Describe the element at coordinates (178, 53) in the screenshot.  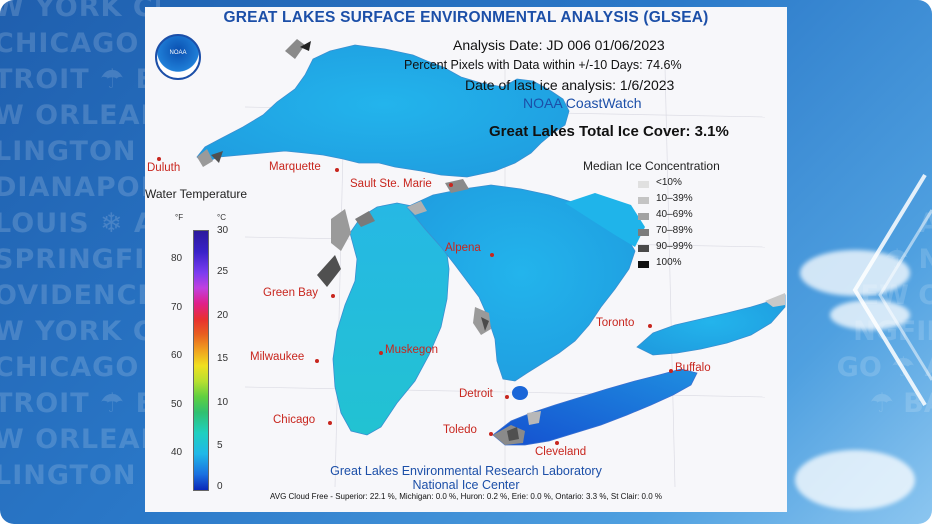
I see `noaa-logo-text: NOAA` at that location.